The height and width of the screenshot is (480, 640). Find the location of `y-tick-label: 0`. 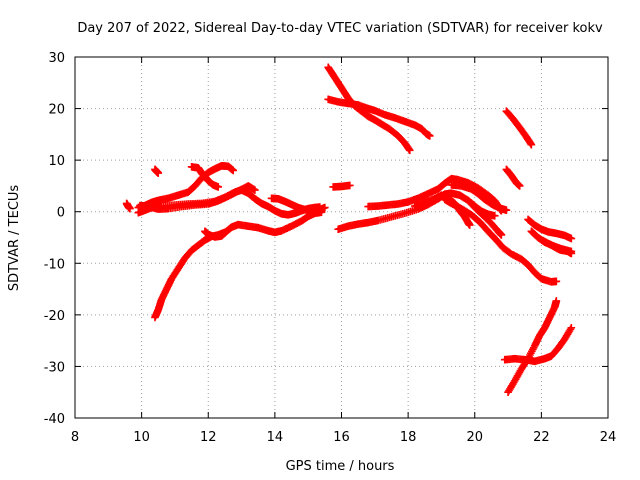

y-tick-label: 0 is located at coordinates (61, 213).